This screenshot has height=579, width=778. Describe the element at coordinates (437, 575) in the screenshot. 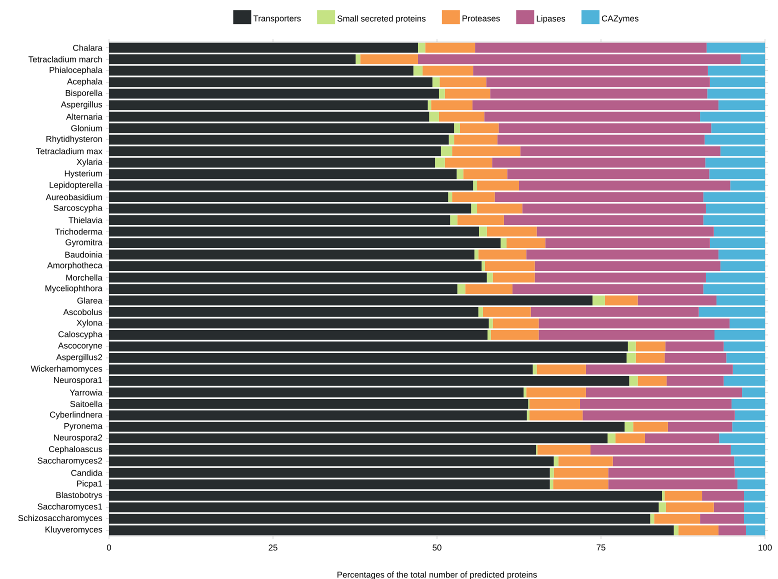

I see `x-axis-title: Percentages of the total number of predicted proteins` at that location.